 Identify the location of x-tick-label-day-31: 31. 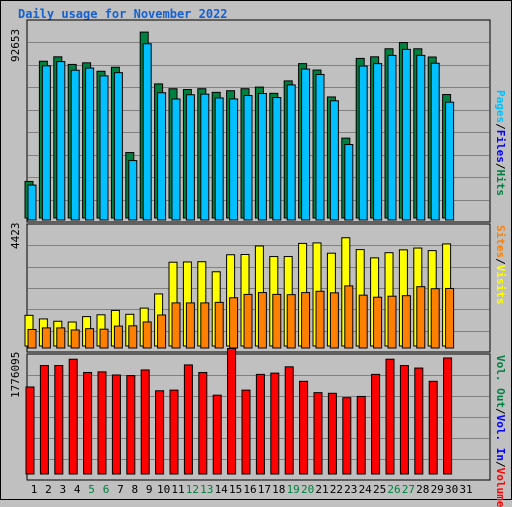
(465, 489).